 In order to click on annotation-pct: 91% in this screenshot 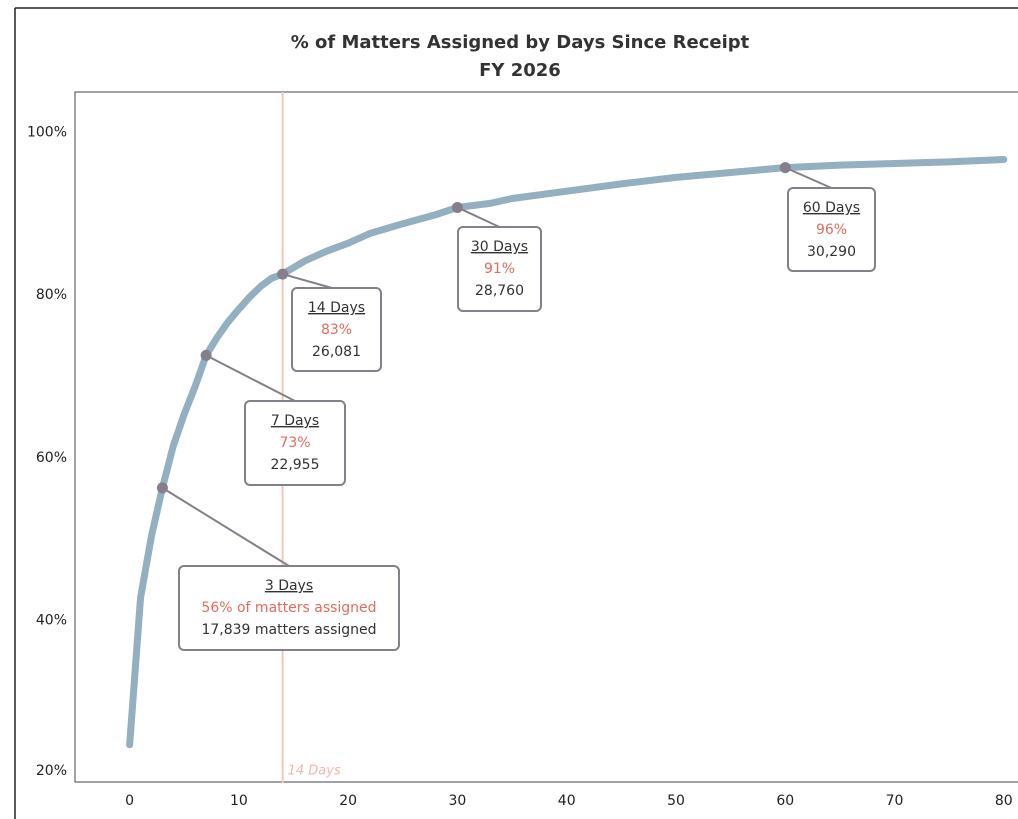, I will do `click(499, 269)`.